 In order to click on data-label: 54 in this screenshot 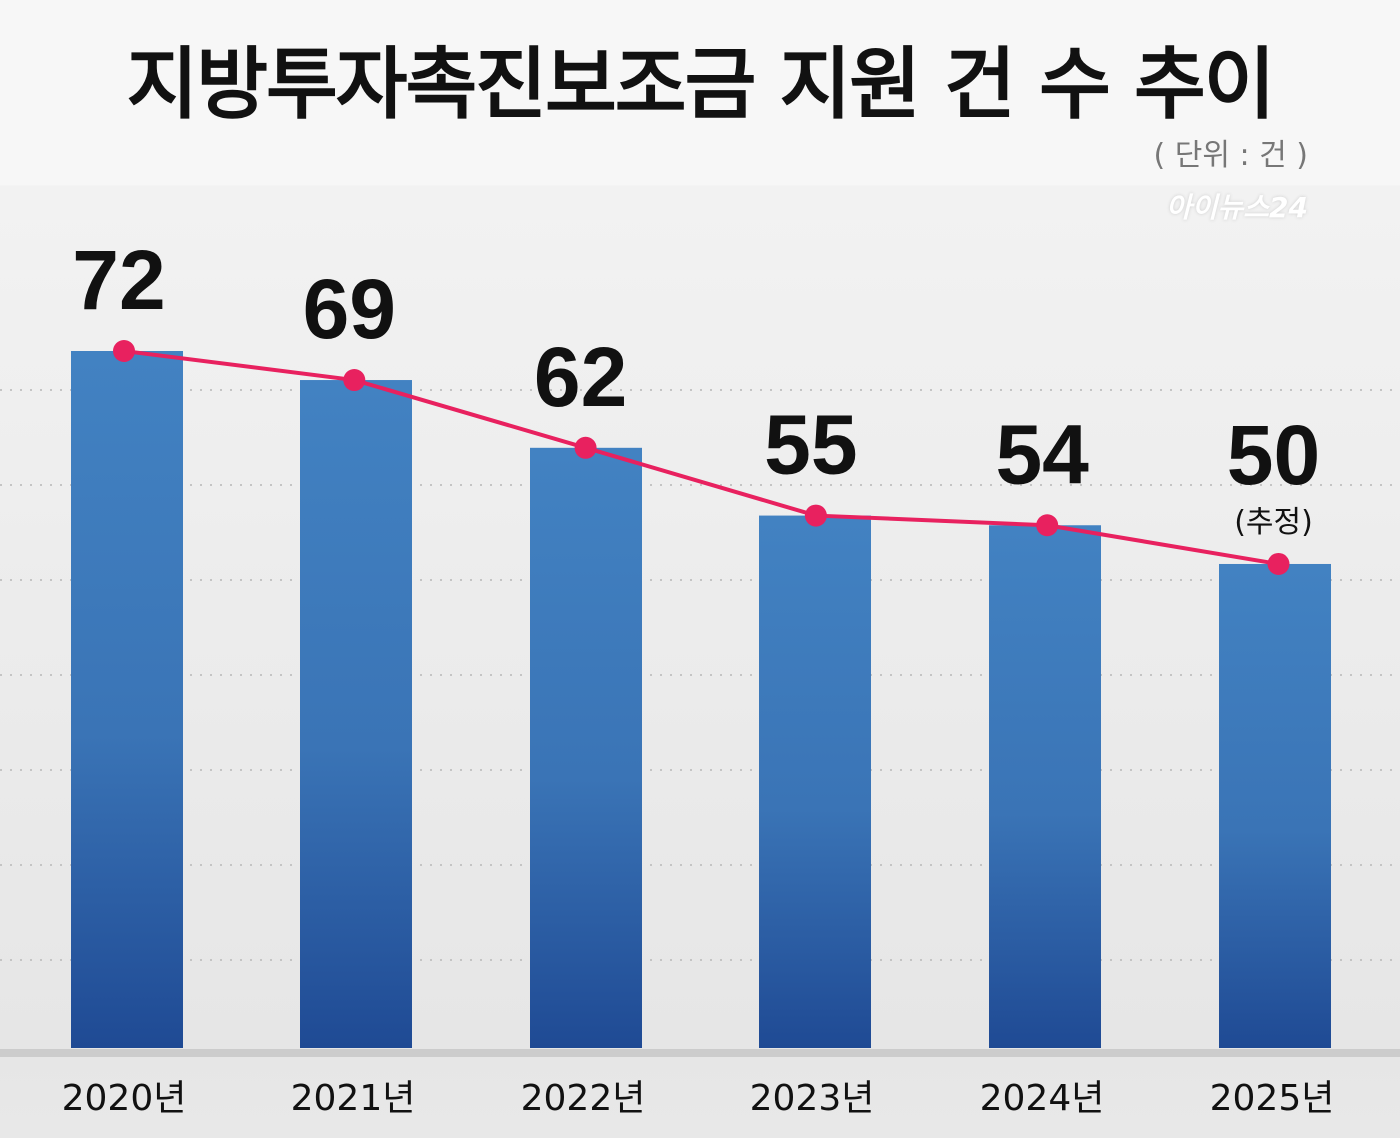, I will do `click(1042, 454)`.